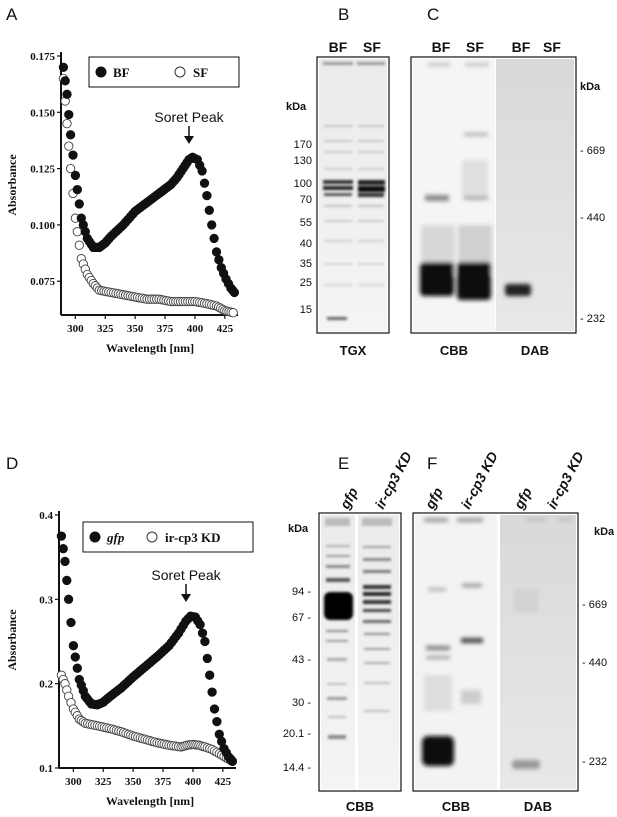  Describe the element at coordinates (454, 350) in the screenshot. I see `gel-c-caption-cbb: CBB` at that location.